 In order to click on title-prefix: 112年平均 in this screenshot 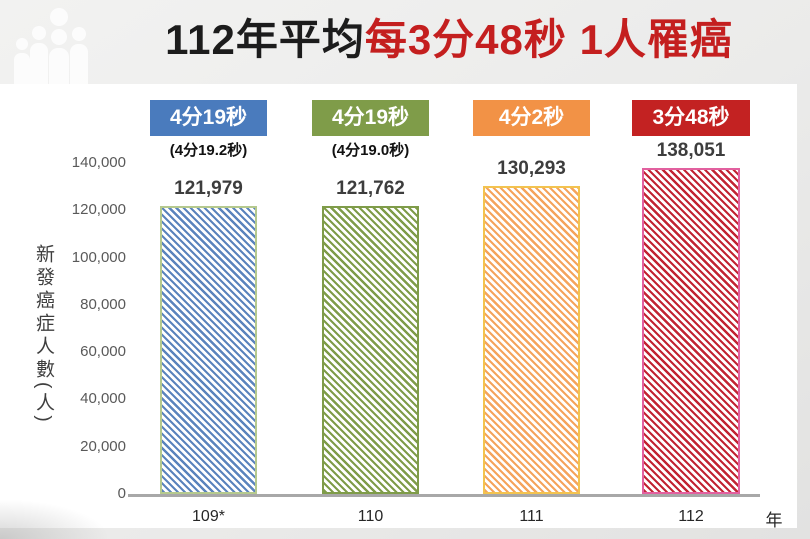, I will do `click(265, 39)`.